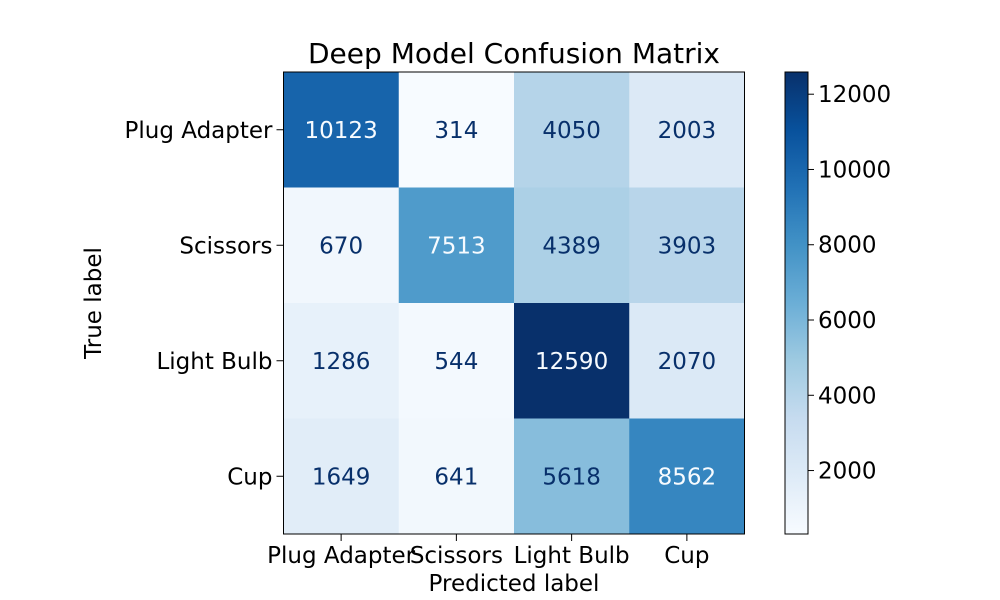  Describe the element at coordinates (854, 95) in the screenshot. I see `colorbar-tick-label: 12000` at that location.